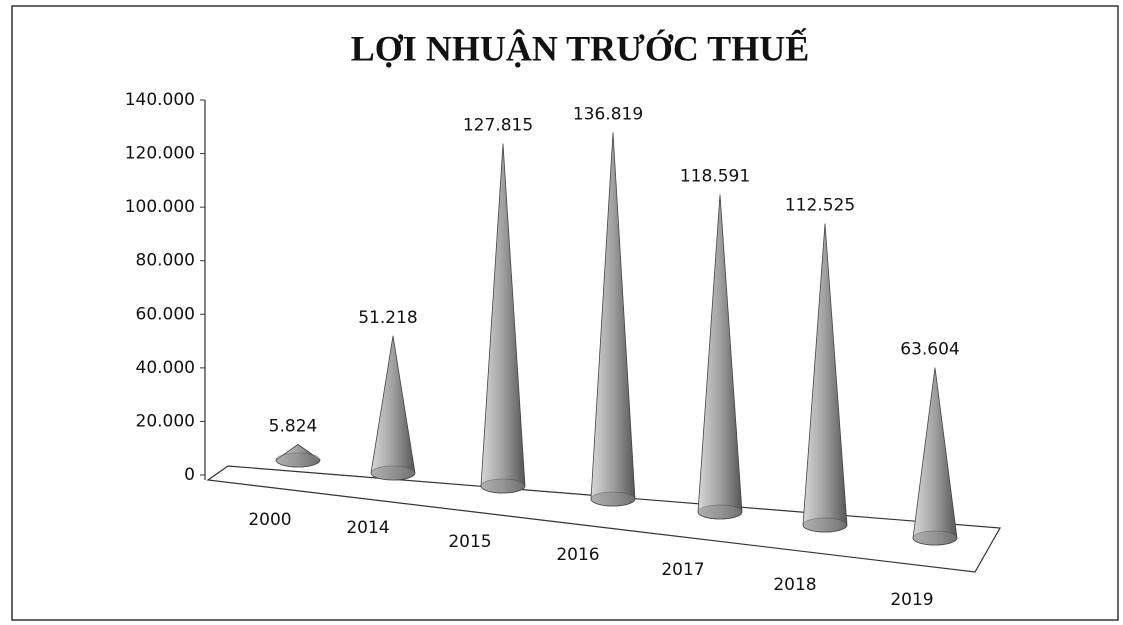  What do you see at coordinates (469, 542) in the screenshot?
I see `x-tick-label: 2015` at bounding box center [469, 542].